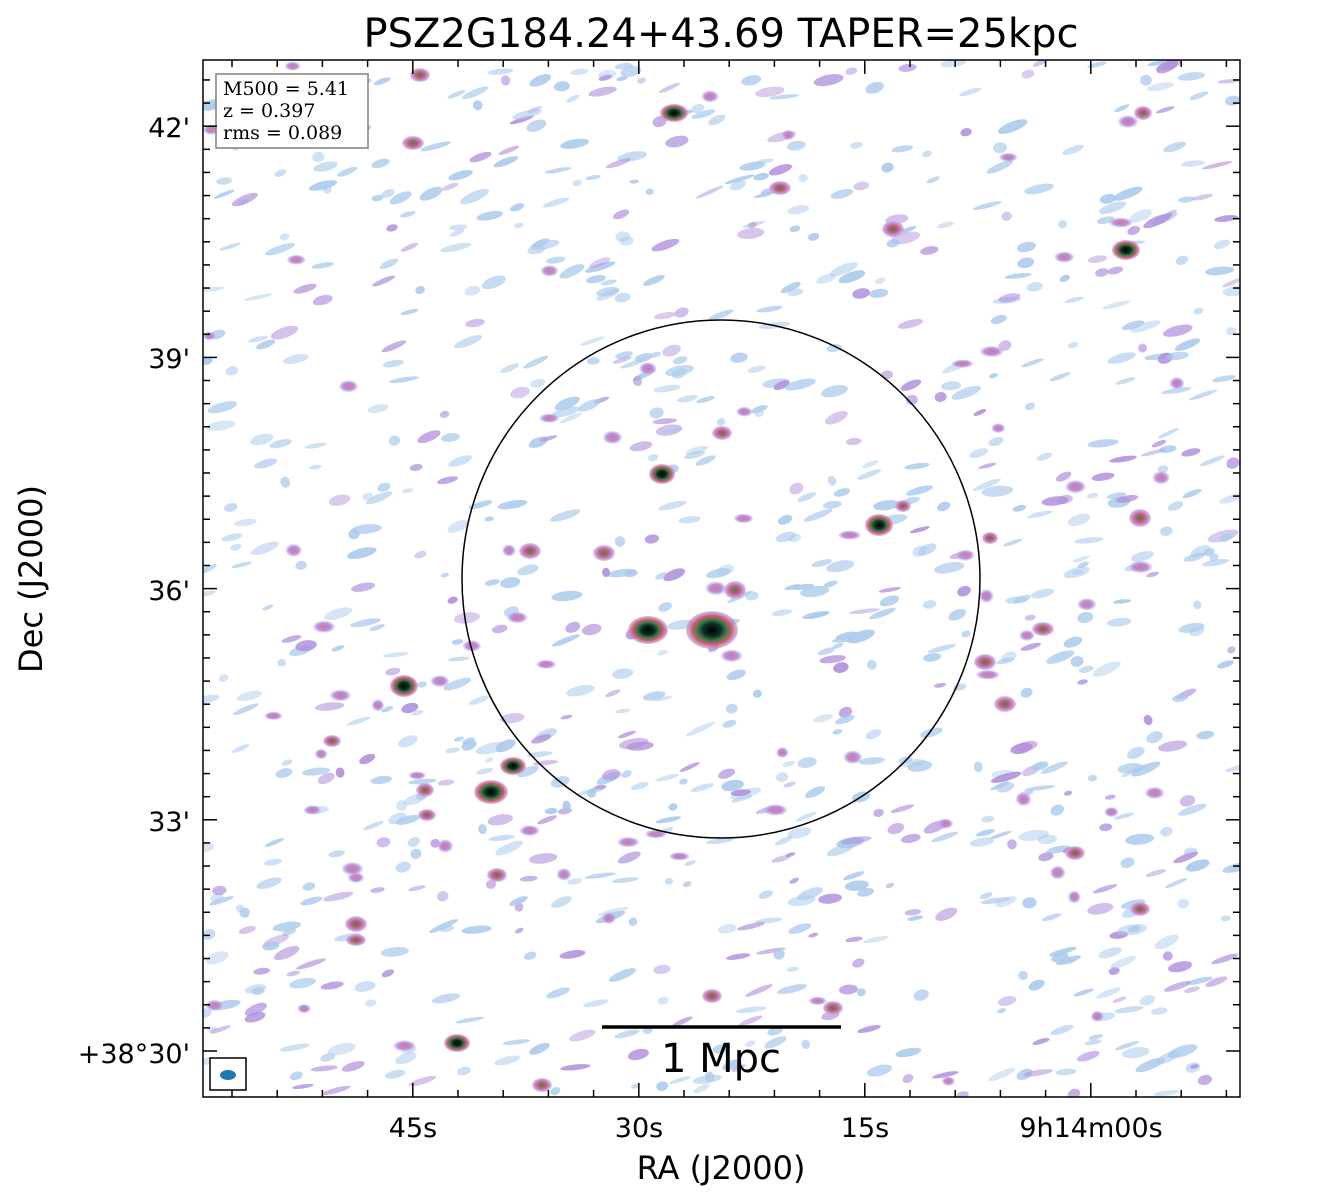  Describe the element at coordinates (865, 1128) in the screenshot. I see `x-tick-label-15s: 15s` at that location.